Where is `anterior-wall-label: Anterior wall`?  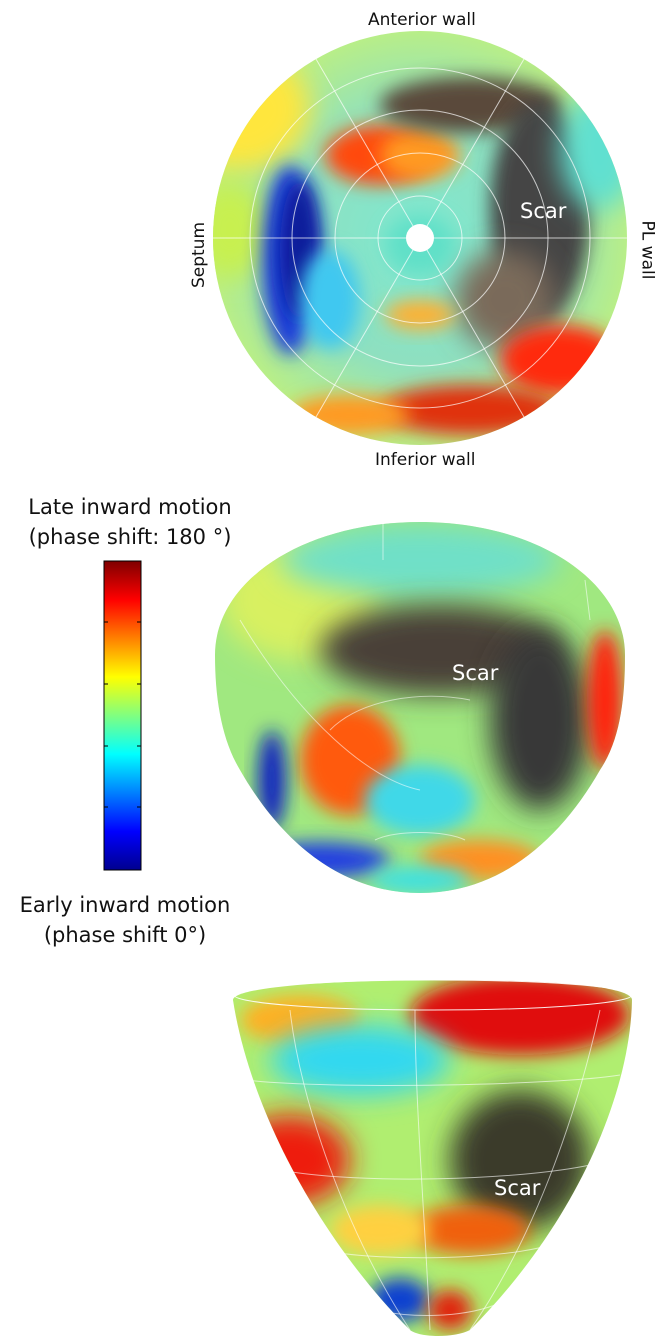
anterior-wall-label: Anterior wall is located at coordinates (422, 20).